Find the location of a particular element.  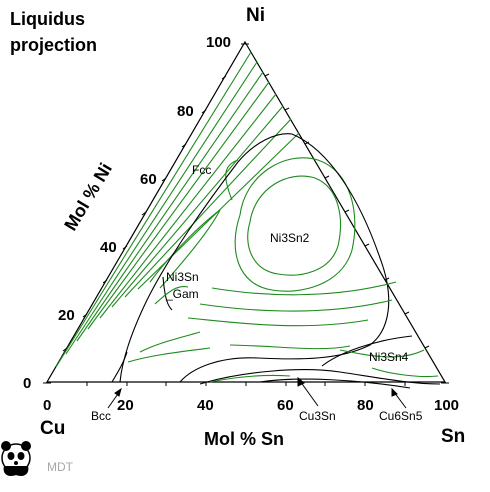

watermark-text: MDT is located at coordinates (60, 467).